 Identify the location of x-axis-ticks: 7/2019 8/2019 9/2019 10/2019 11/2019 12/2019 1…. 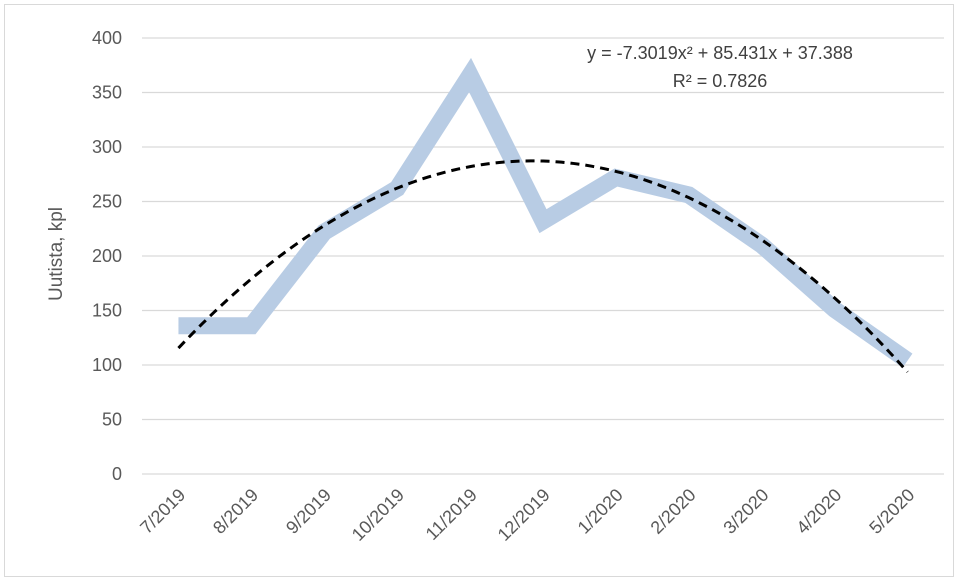
(527, 515).